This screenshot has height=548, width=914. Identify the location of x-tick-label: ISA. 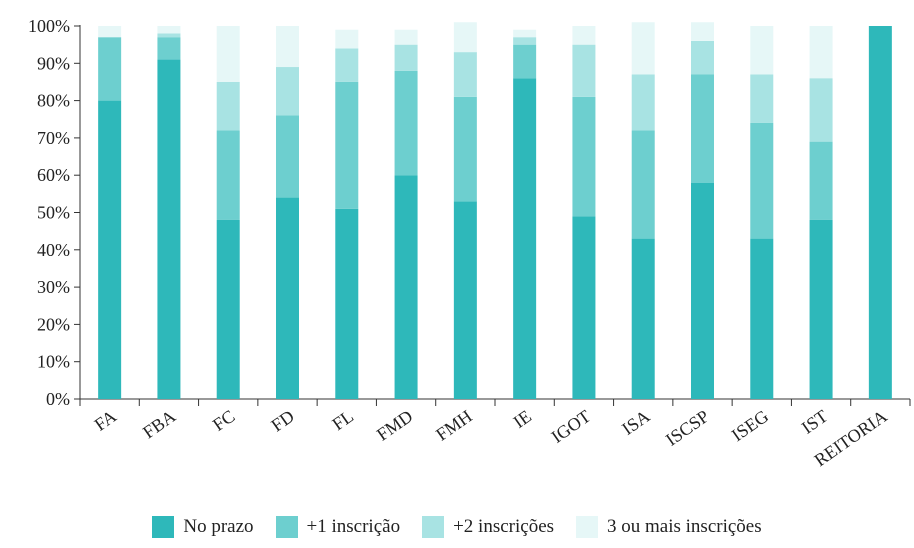
(635, 422).